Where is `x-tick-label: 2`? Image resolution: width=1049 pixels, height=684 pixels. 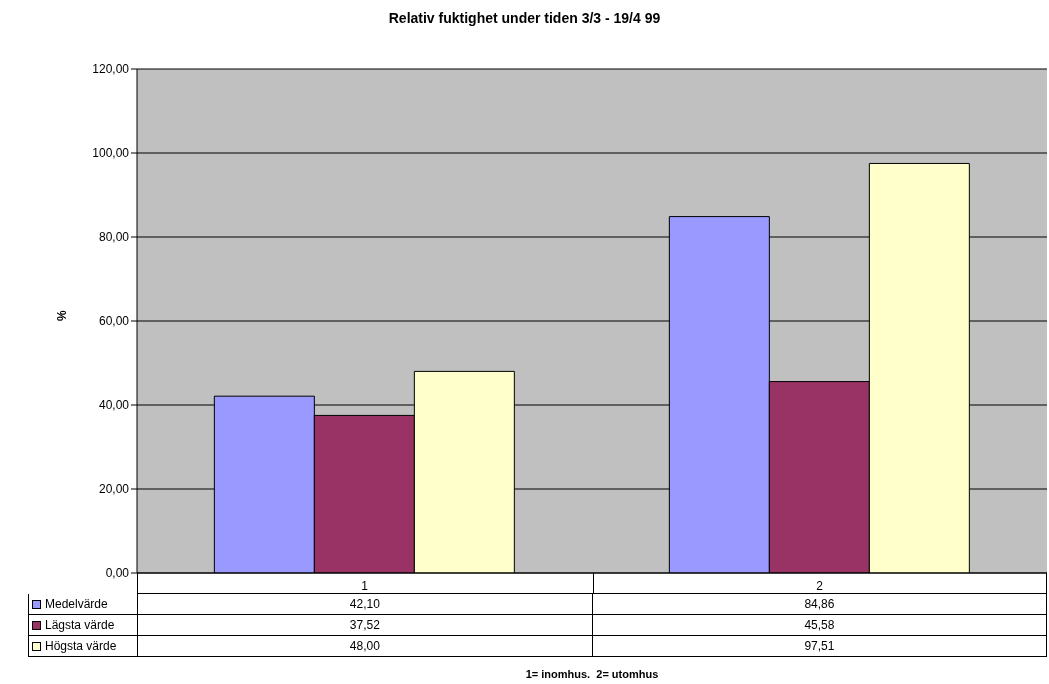 x-tick-label: 2 is located at coordinates (820, 585).